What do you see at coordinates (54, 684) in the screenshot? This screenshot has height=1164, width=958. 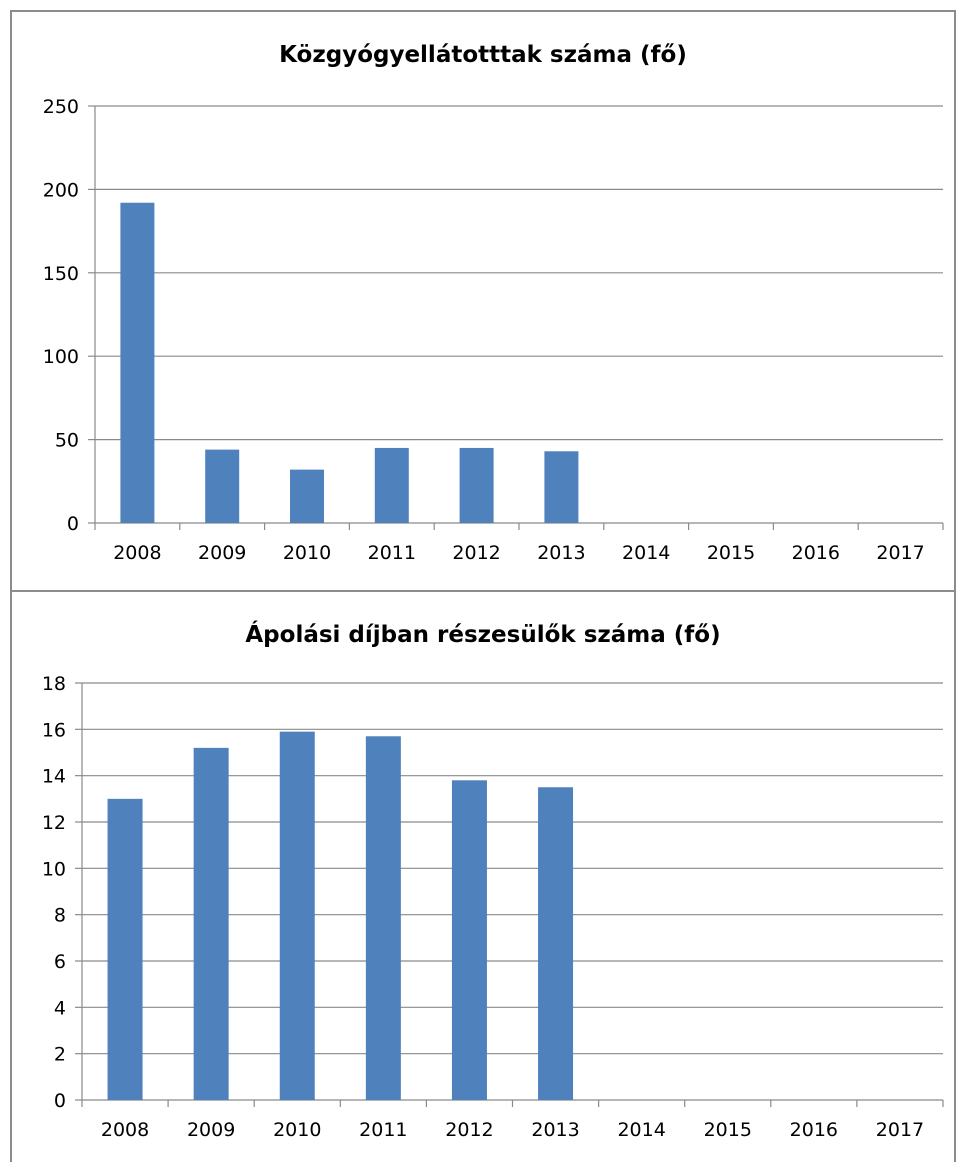 I see `y-tick-label: 18` at bounding box center [54, 684].